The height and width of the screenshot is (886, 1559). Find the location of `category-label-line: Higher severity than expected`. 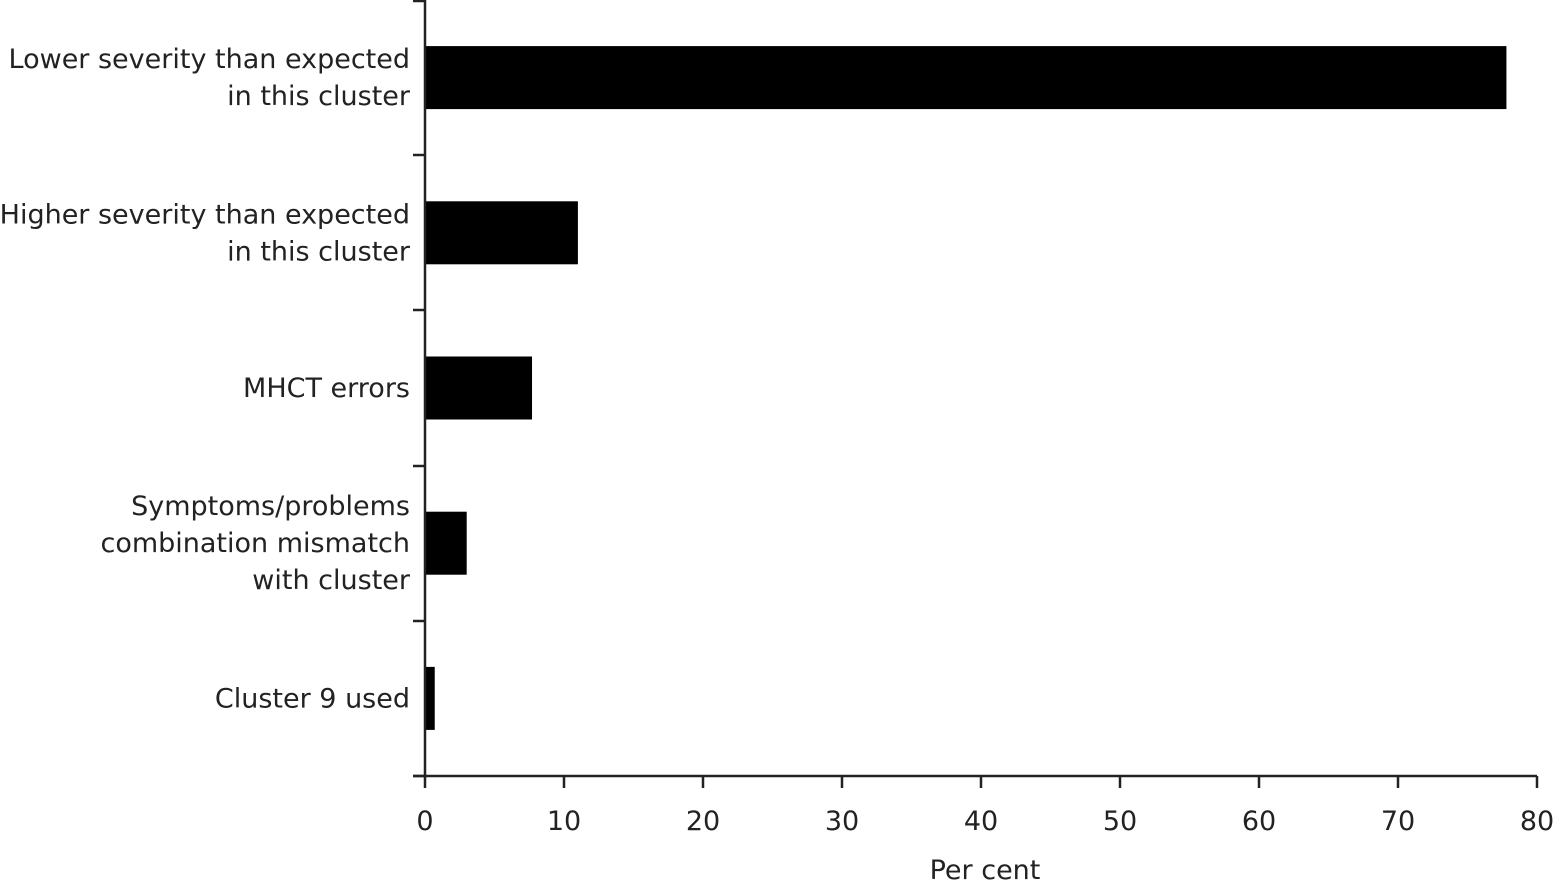

category-label-line: Higher severity than expected is located at coordinates (205, 214).